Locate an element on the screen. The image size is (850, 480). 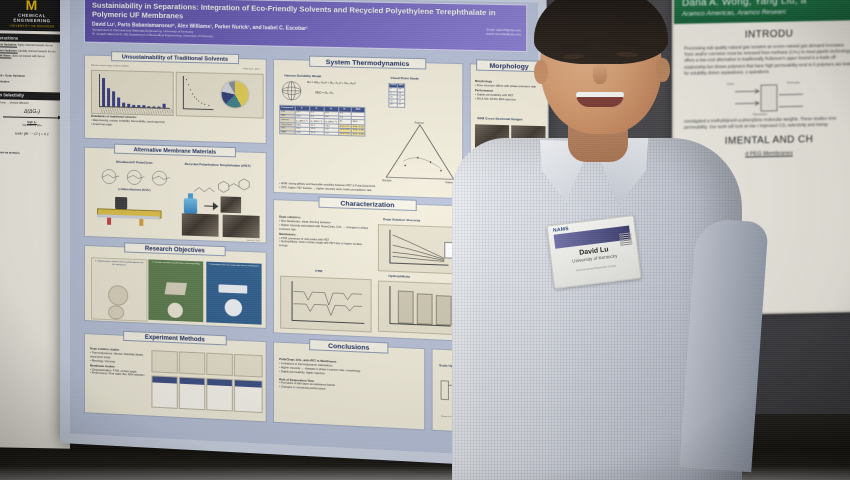
membrane-thumb is located at coordinates (231, 205).